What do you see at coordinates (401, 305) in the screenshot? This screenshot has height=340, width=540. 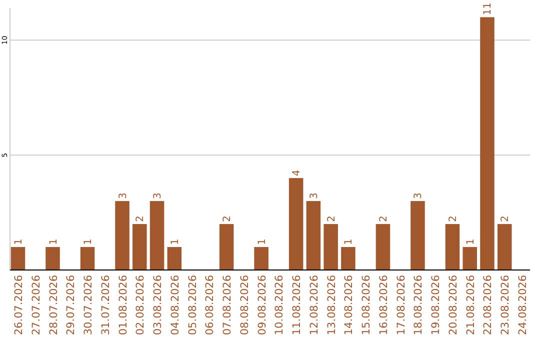 I see `x-tick-label: 17.08.2026` at bounding box center [401, 305].